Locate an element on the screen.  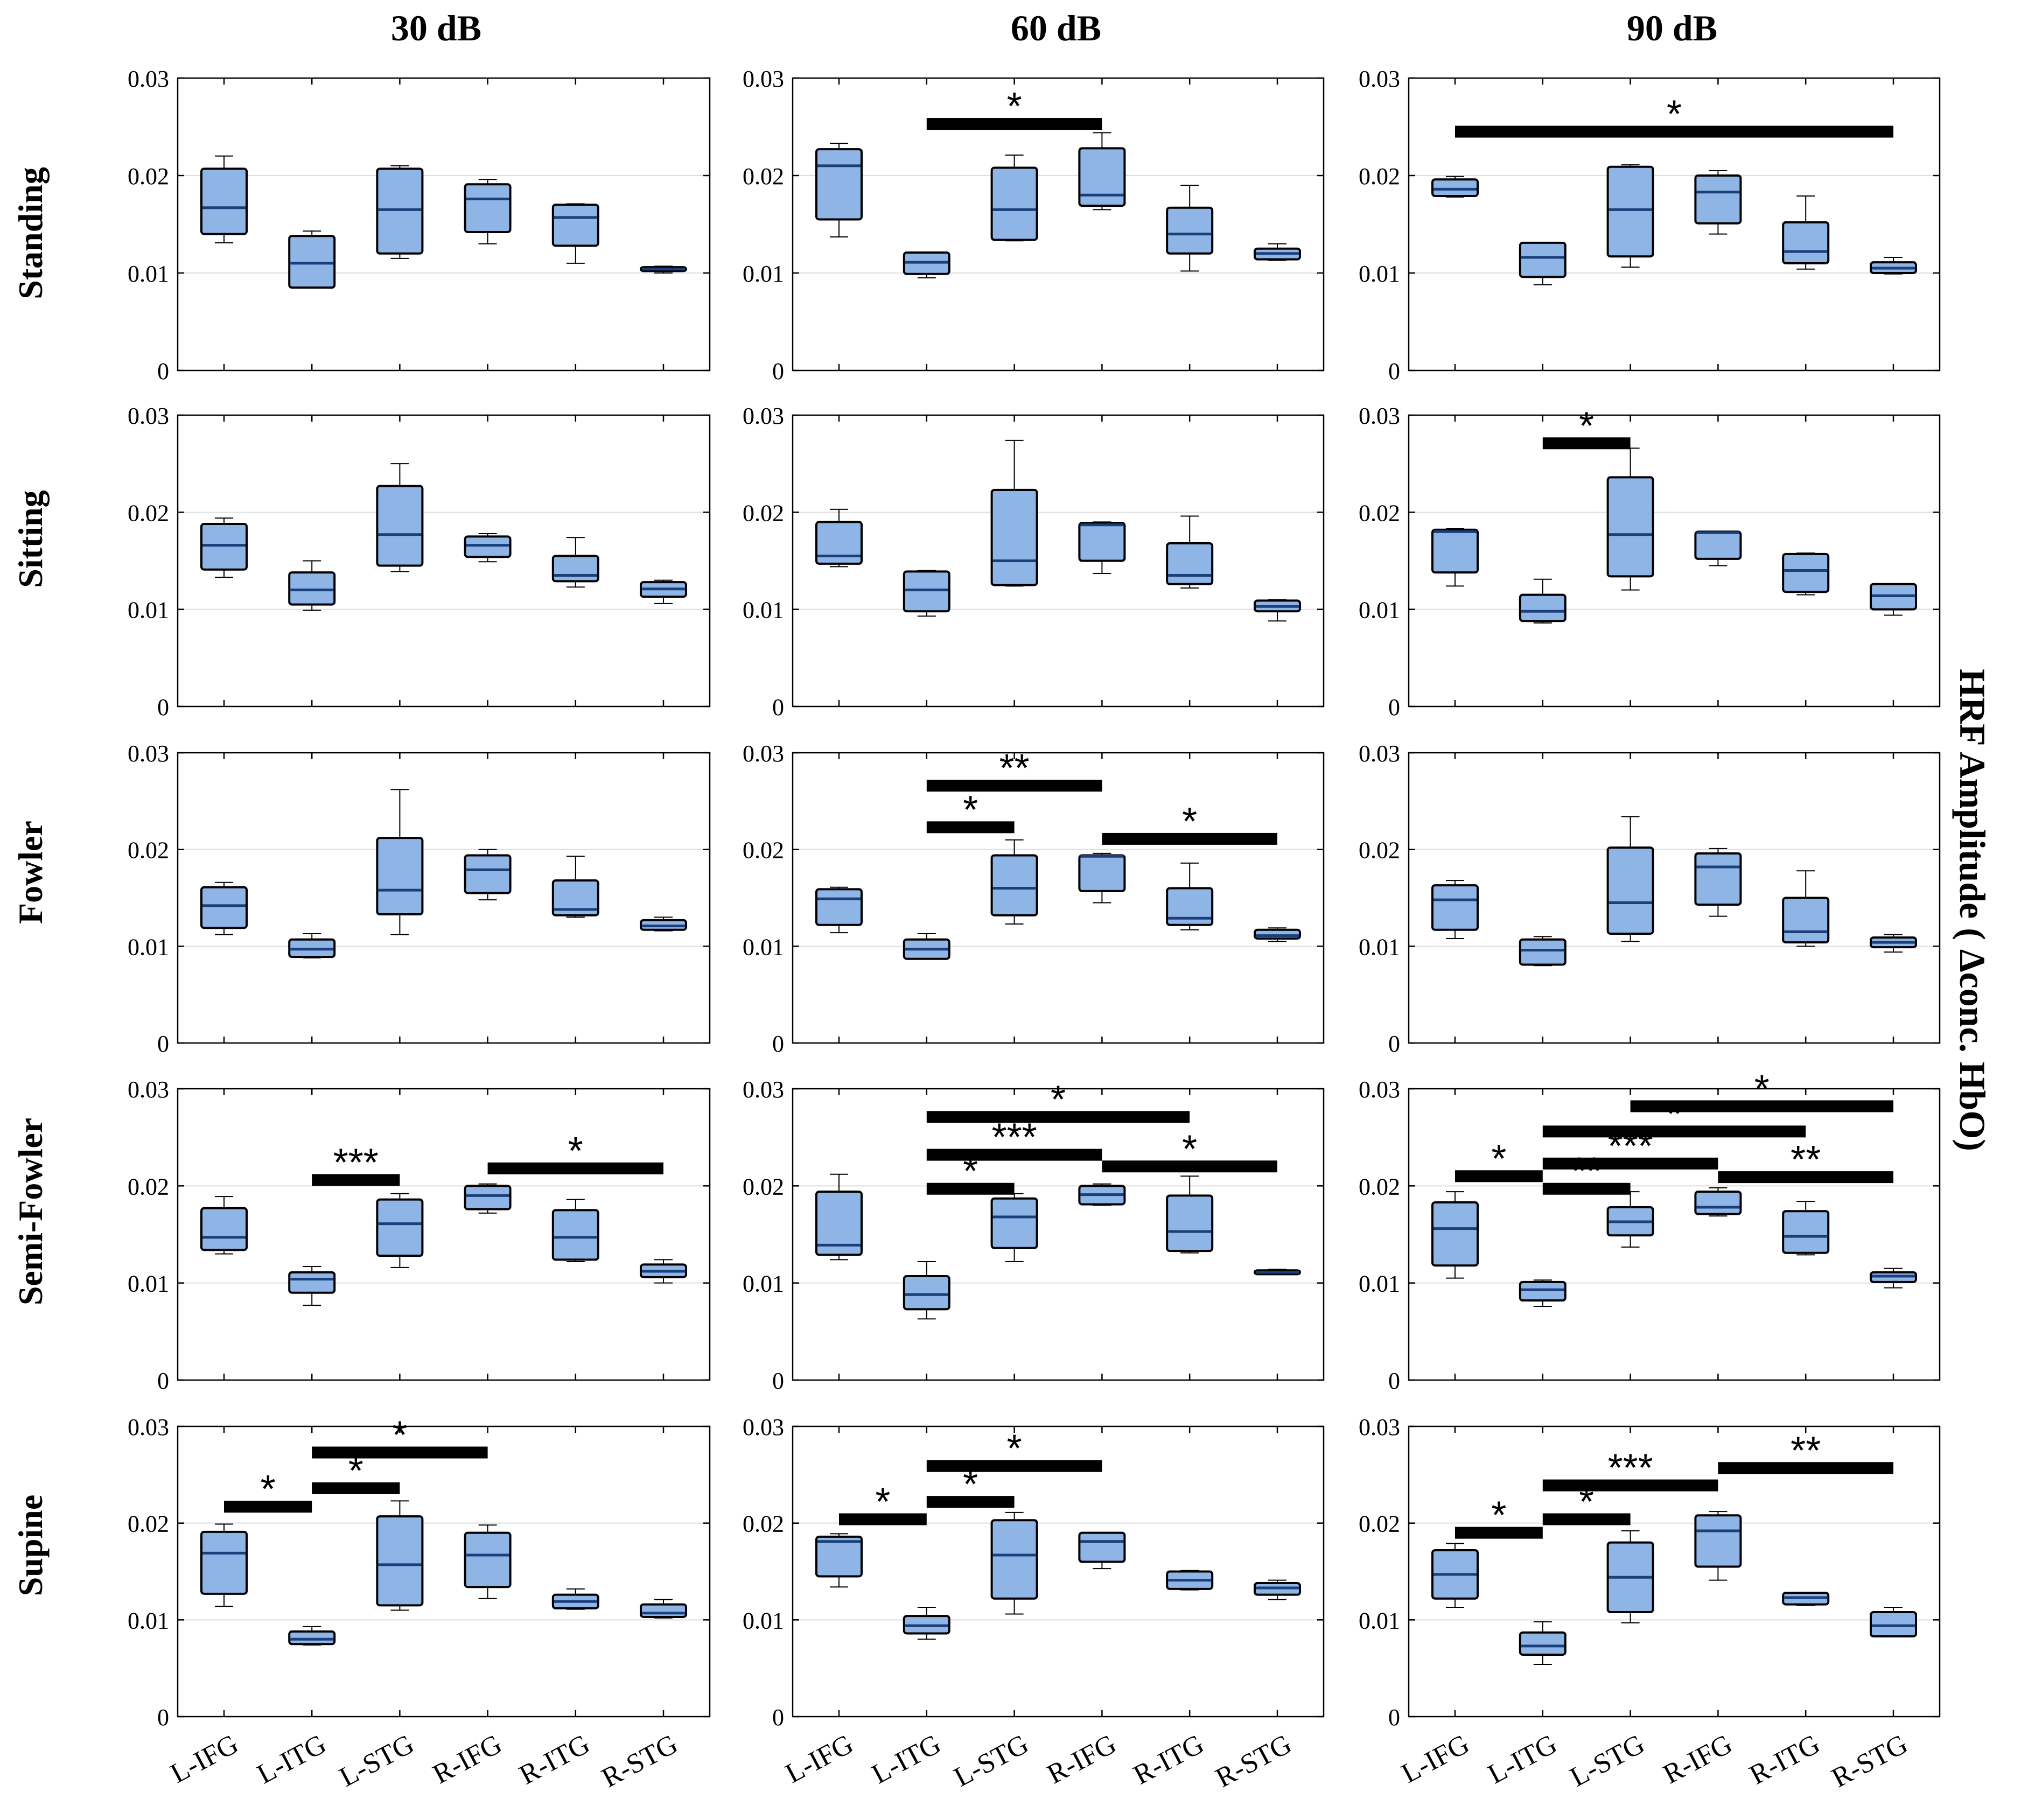
panel-sitting-30-db: 0 0.01 0.02 0.03 is located at coordinates (419, 561).